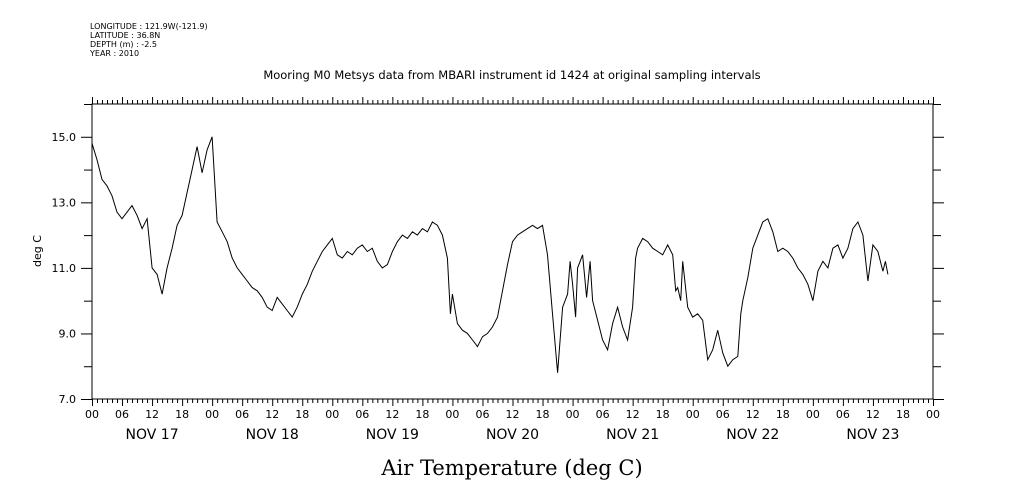 The height and width of the screenshot is (504, 1009). Describe the element at coordinates (64, 137) in the screenshot. I see `y-tick-label: 15.0` at that location.